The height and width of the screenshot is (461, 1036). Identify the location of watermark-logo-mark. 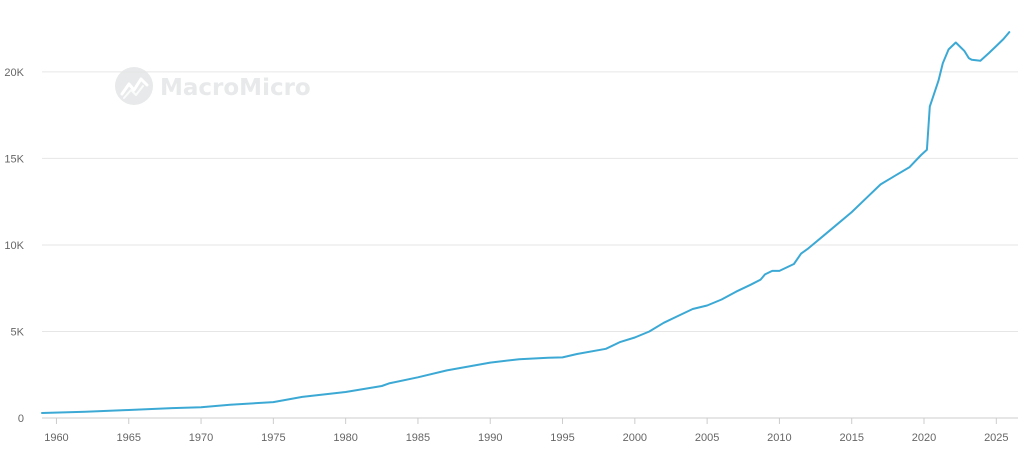
(134, 86).